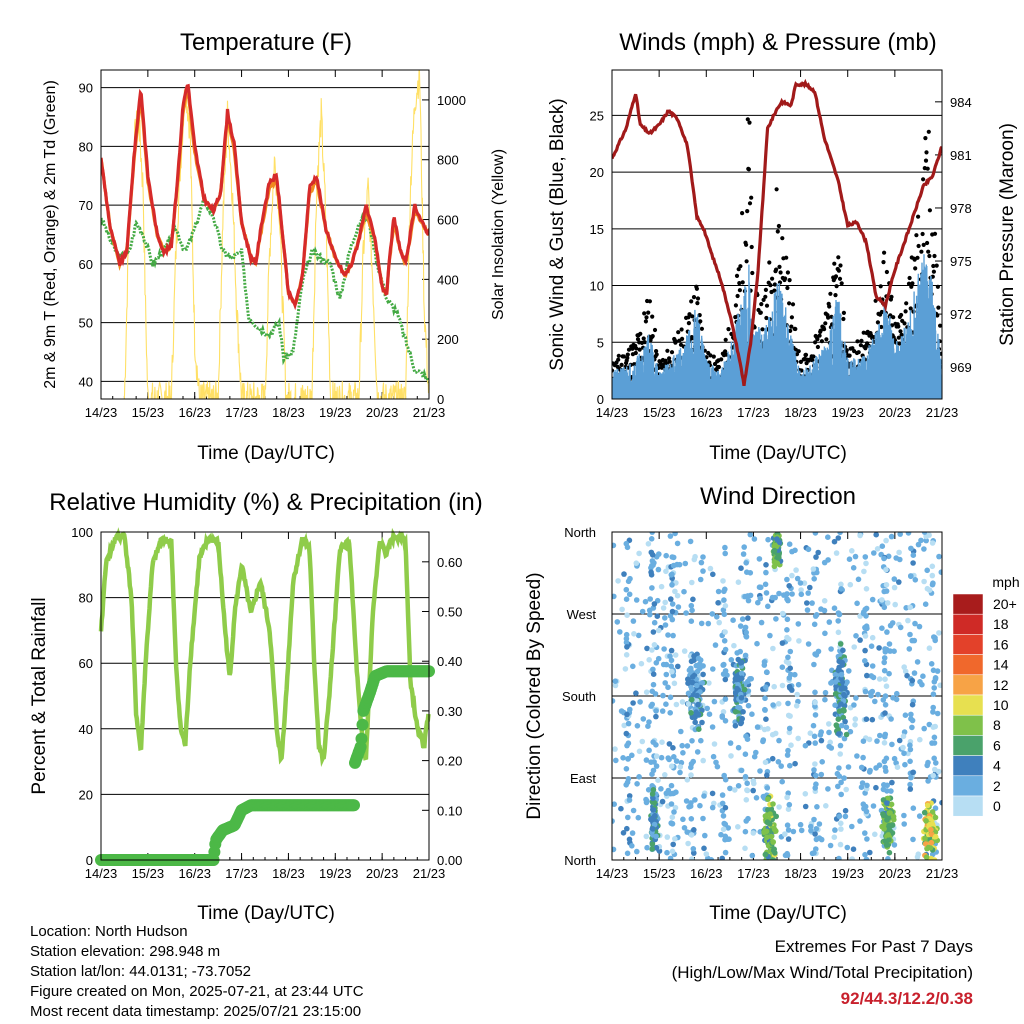 This screenshot has width=1024, height=1024. Describe the element at coordinates (968, 604) in the screenshot. I see `legend-swatch` at that location.